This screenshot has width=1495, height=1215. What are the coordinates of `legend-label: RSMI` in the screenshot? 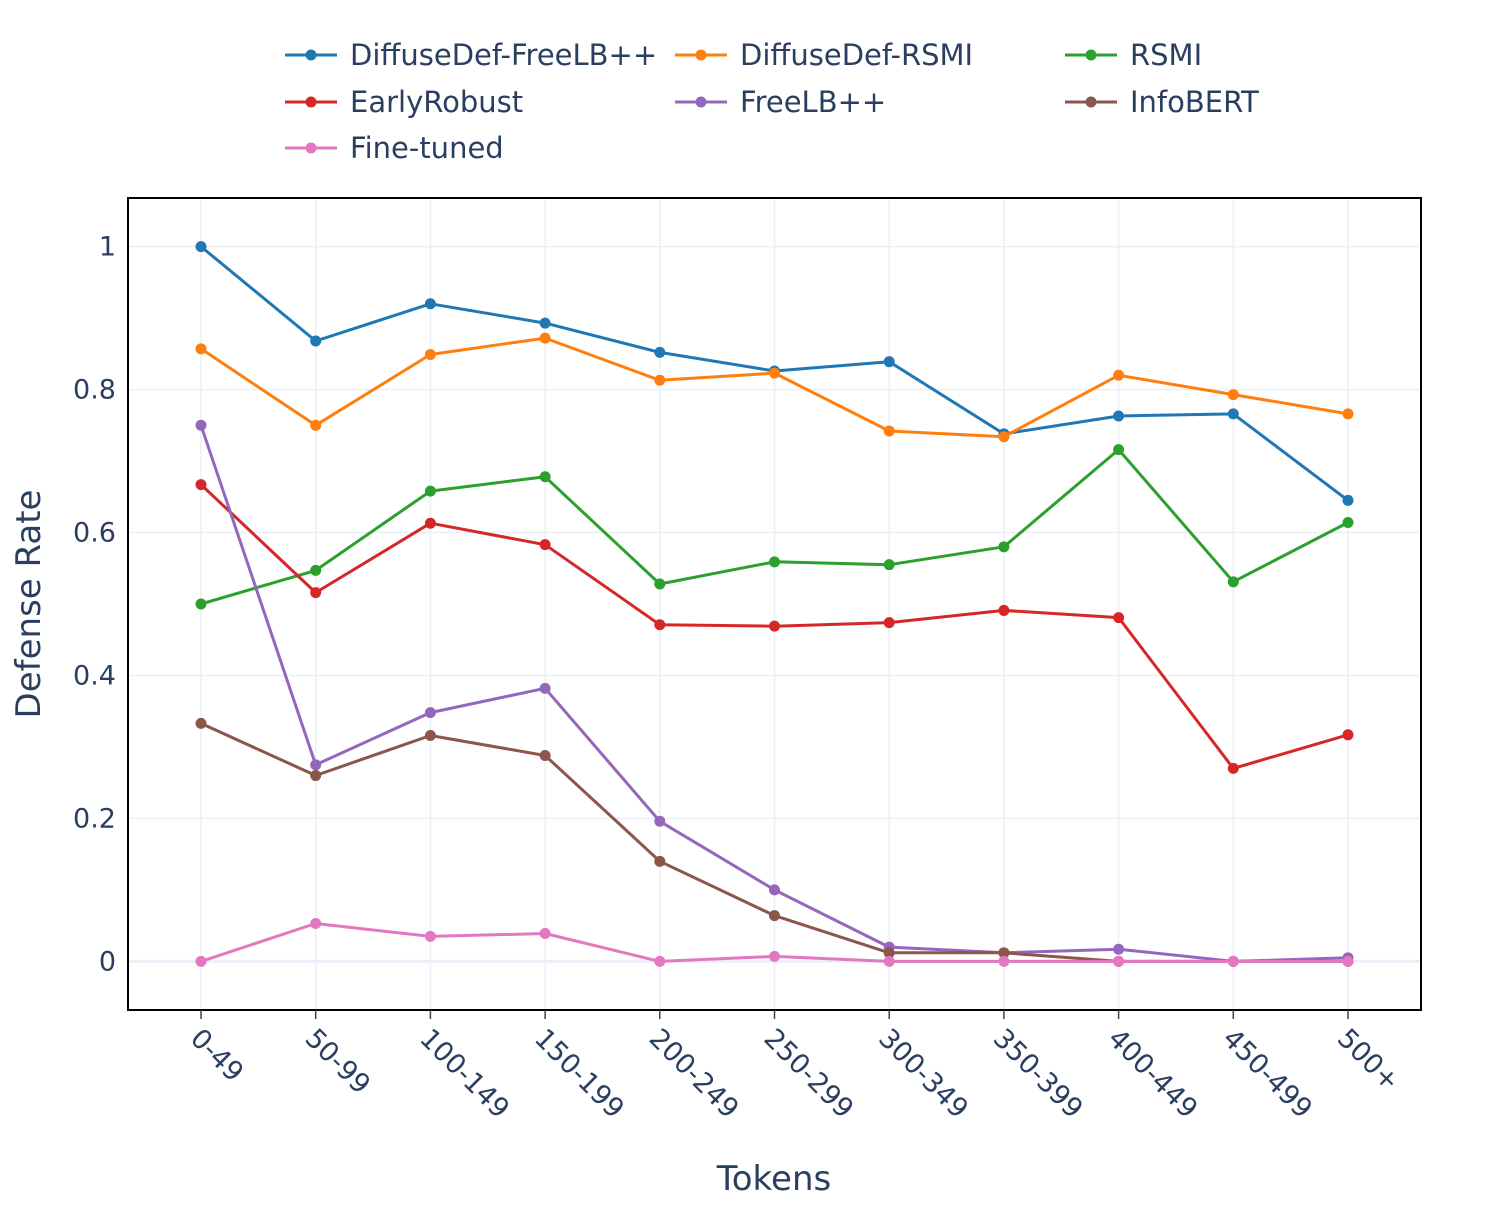 It's located at (1166, 55).